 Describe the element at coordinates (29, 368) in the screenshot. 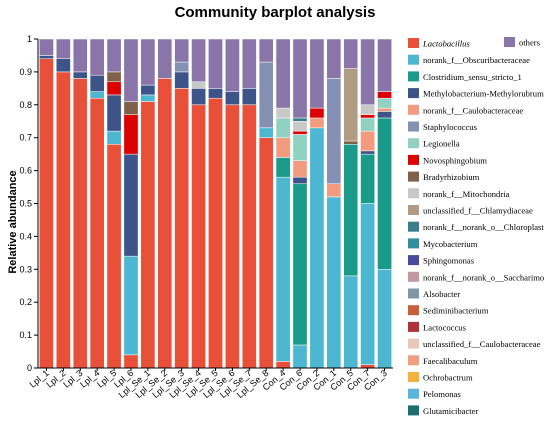

I see `y-tick-label: 0` at that location.